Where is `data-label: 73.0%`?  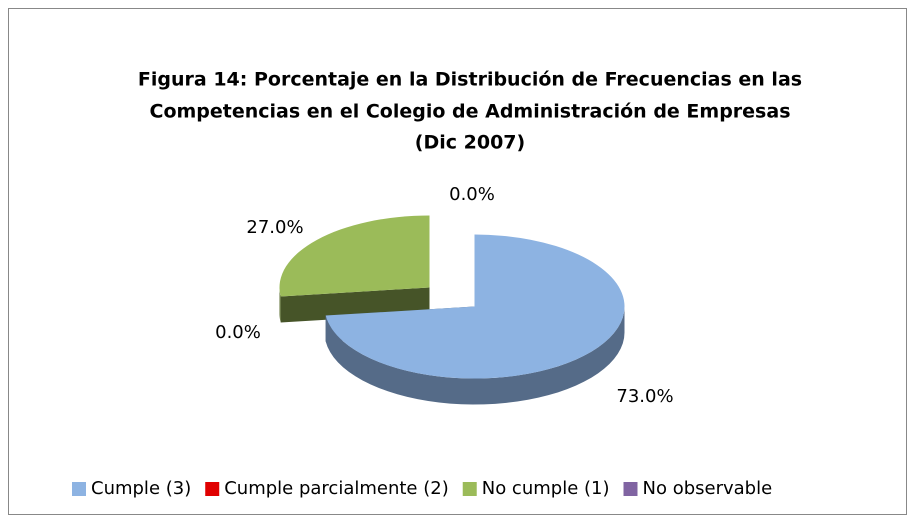 data-label: 73.0% is located at coordinates (644, 396).